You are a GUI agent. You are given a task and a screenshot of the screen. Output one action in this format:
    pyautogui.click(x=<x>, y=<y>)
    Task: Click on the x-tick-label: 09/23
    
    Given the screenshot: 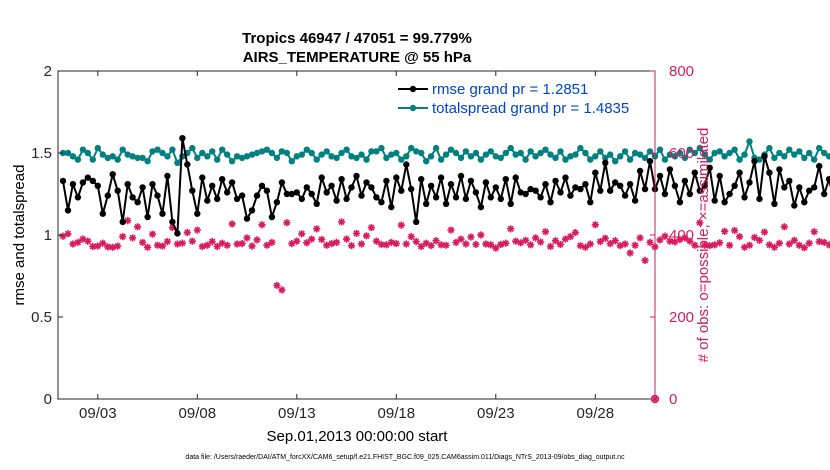 What is the action you would take?
    pyautogui.click(x=496, y=413)
    